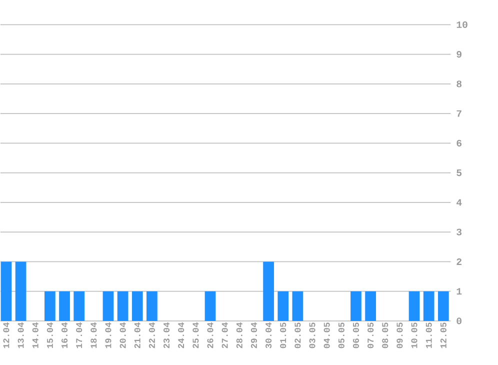 This screenshot has height=365, width=498. I want to click on y-tick-label: 7, so click(459, 113).